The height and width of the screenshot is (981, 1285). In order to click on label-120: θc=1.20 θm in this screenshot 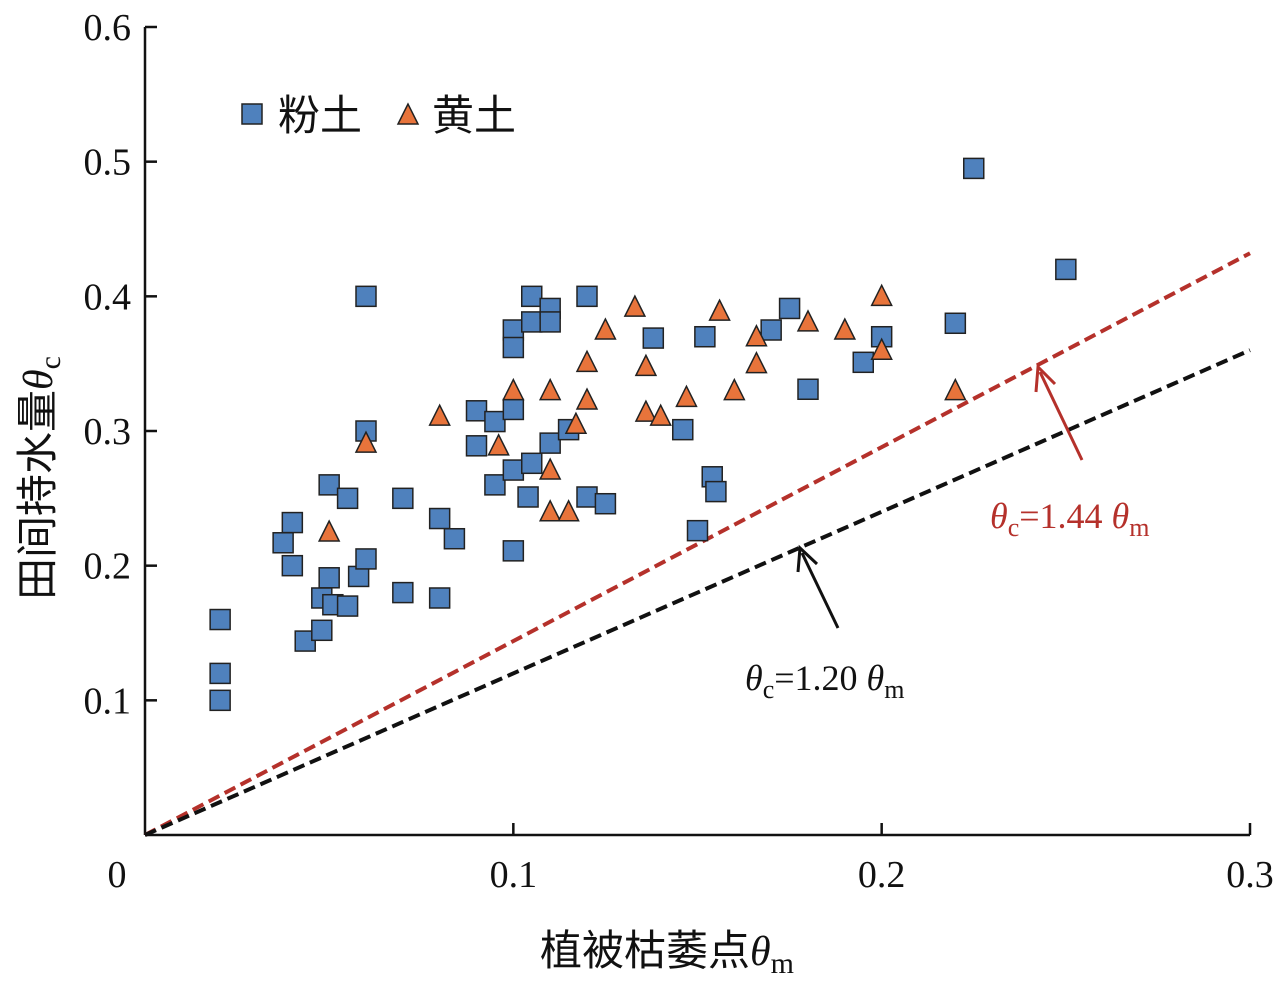, I will do `click(824, 681)`.